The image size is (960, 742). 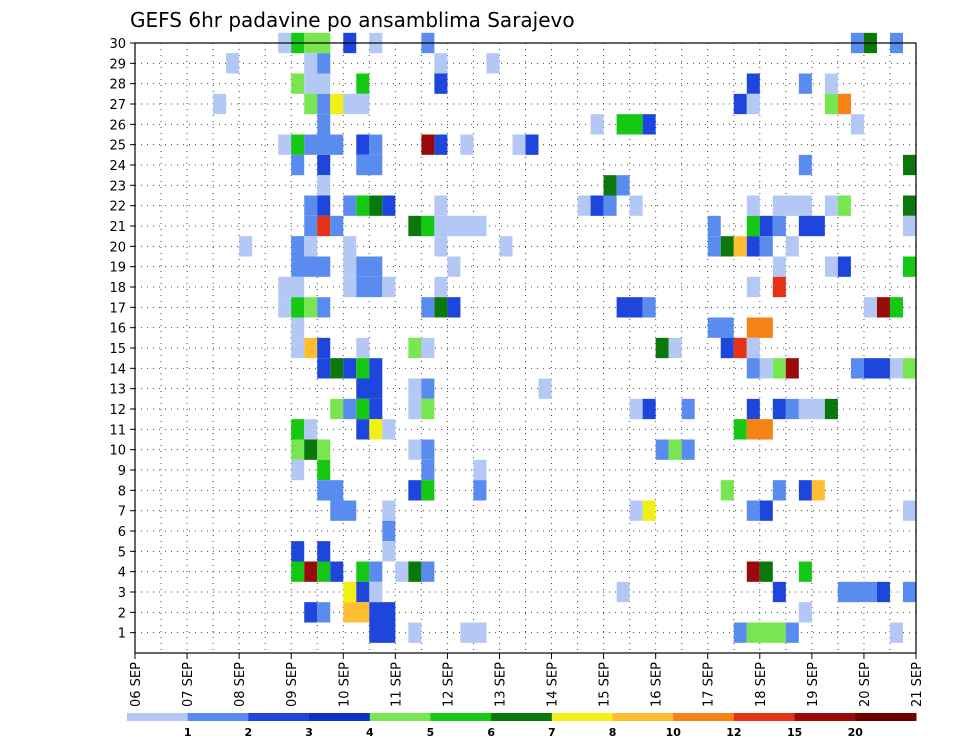 I want to click on y-tick-label: 21, so click(x=117, y=227).